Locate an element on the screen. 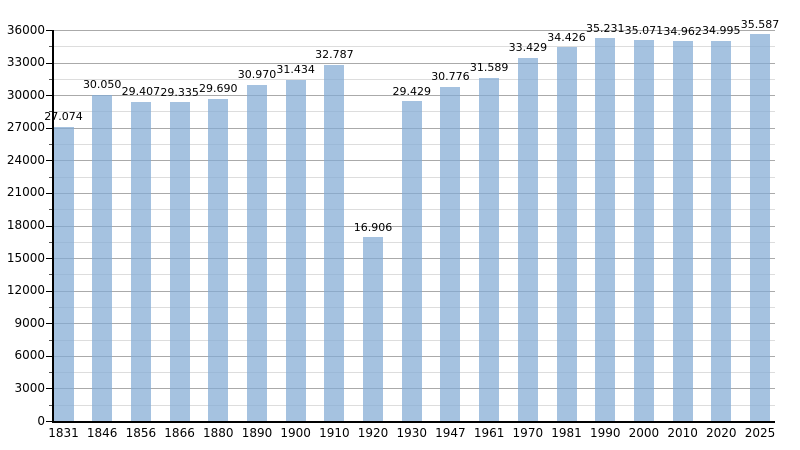  bar-value-1961: 31.589 is located at coordinates (489, 68).